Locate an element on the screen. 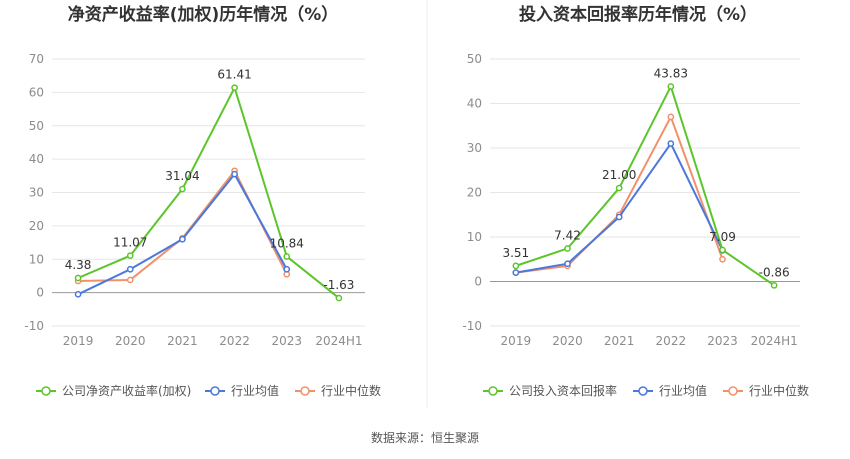  chart-title-roic: 投入资本回报率历年情况（%） is located at coordinates (638, 14).